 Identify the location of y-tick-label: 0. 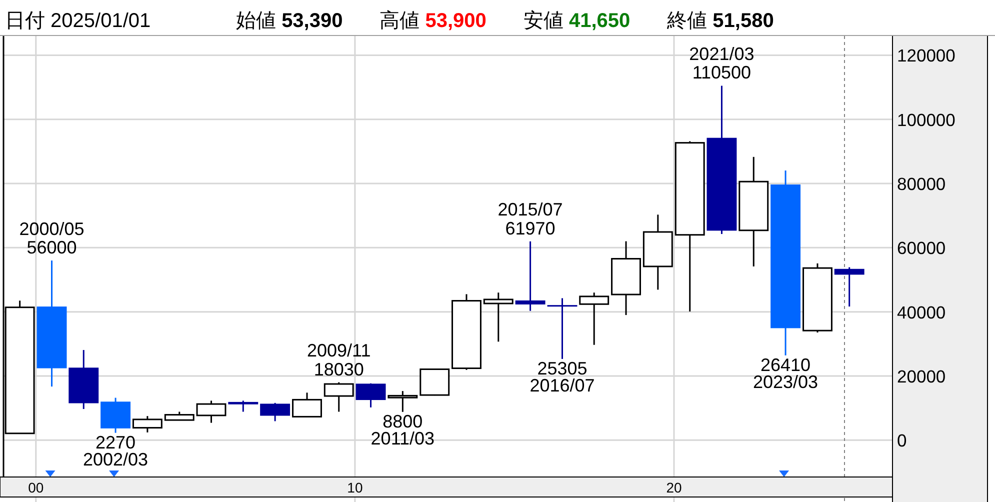
(902, 440).